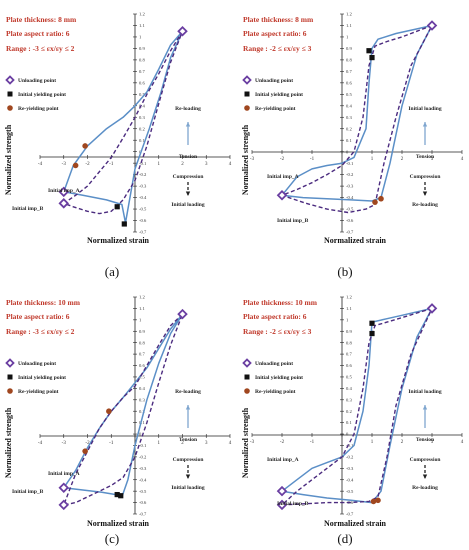  Describe the element at coordinates (64, 164) in the screenshot. I see `x-tick-label: -3` at that location.